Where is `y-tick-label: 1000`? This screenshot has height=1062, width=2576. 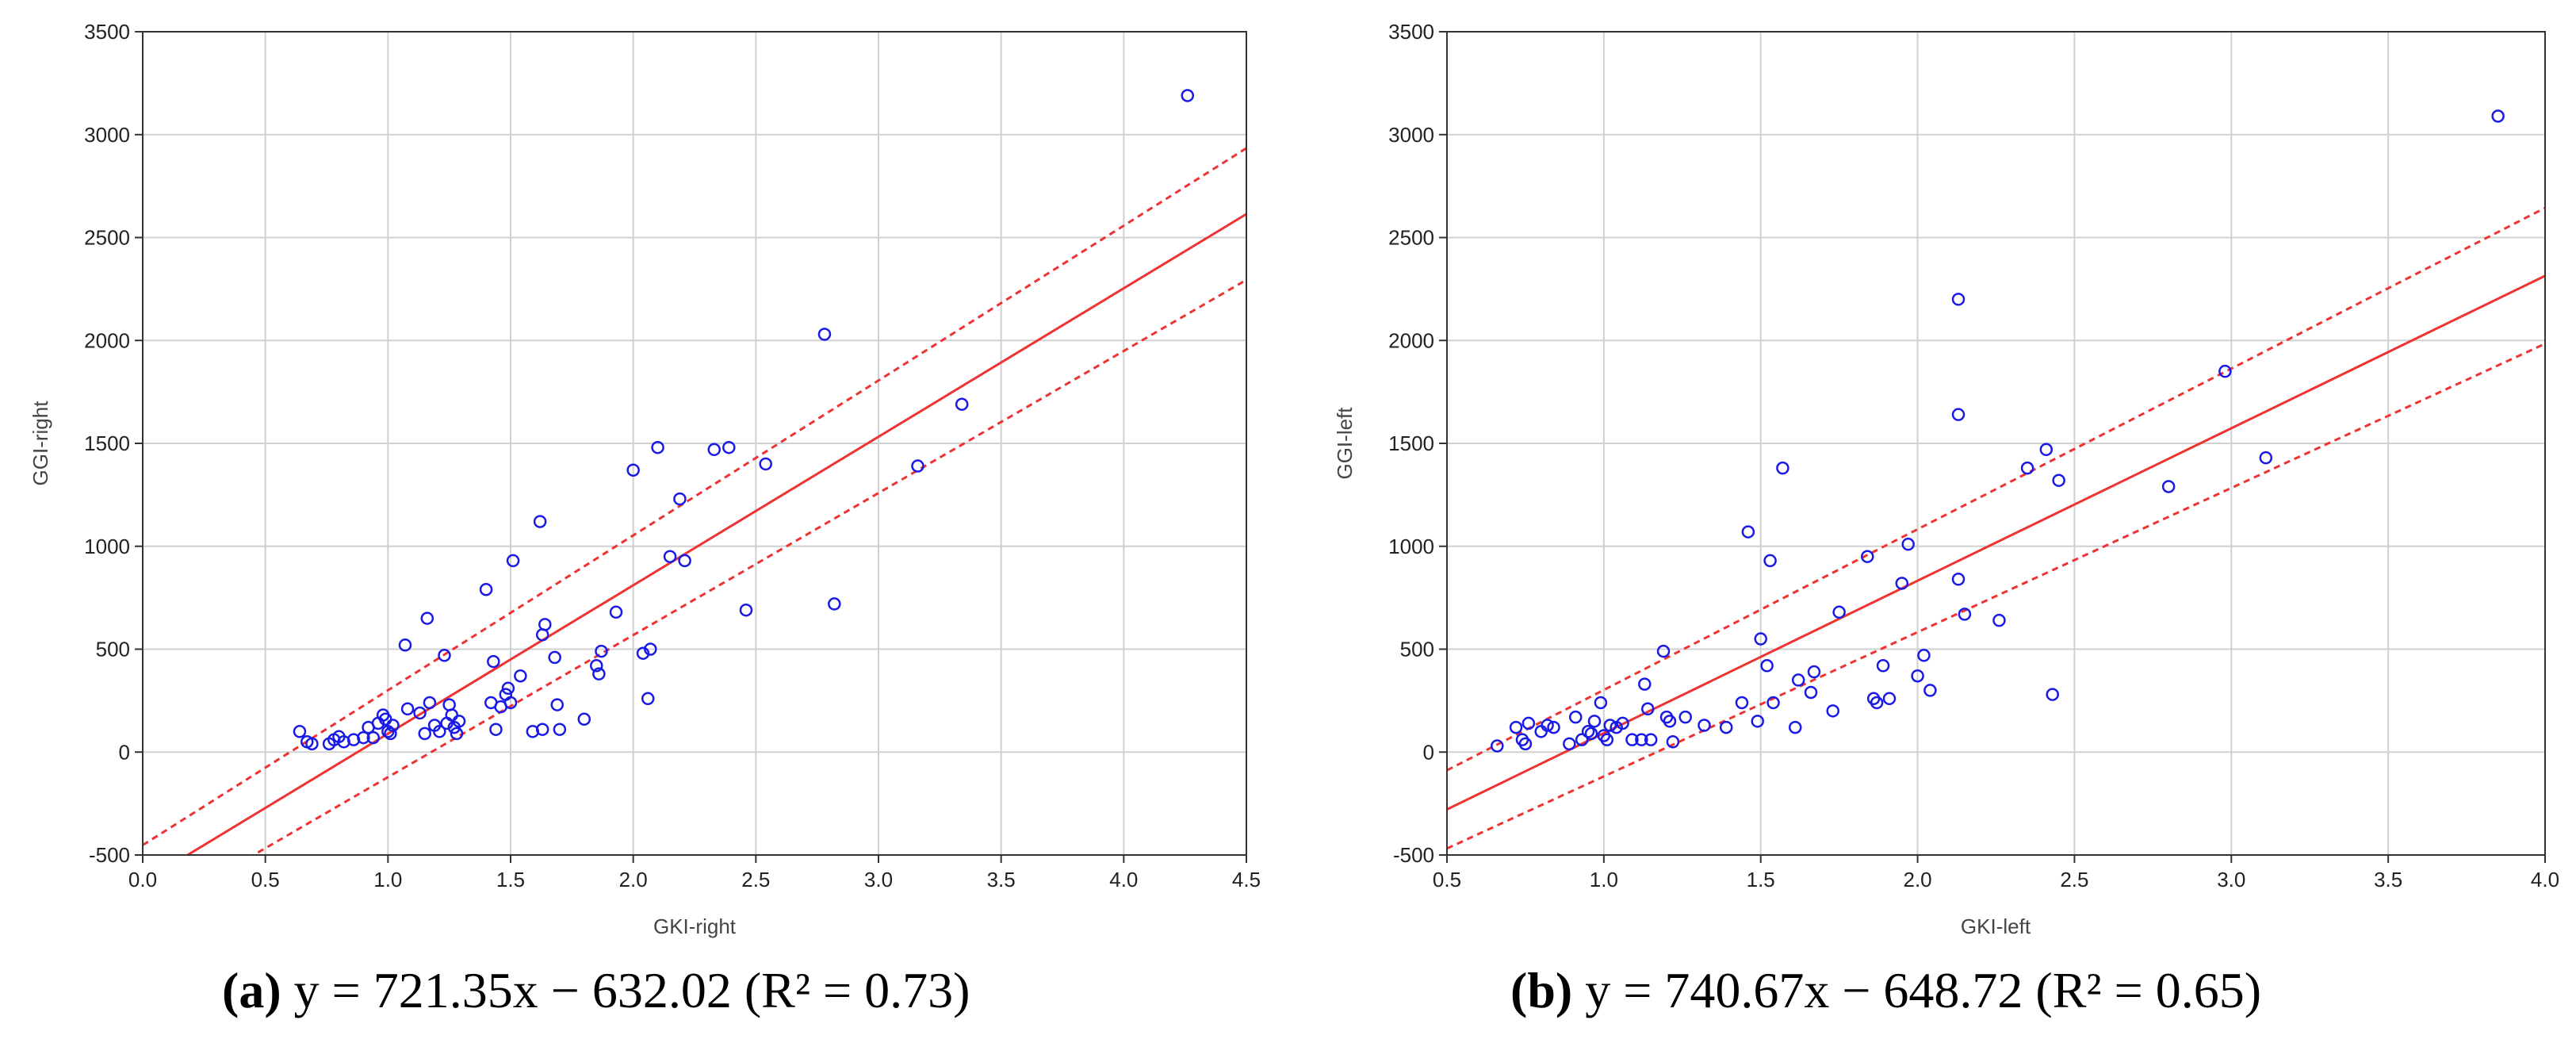 y-tick-label: 1000 is located at coordinates (1411, 546).